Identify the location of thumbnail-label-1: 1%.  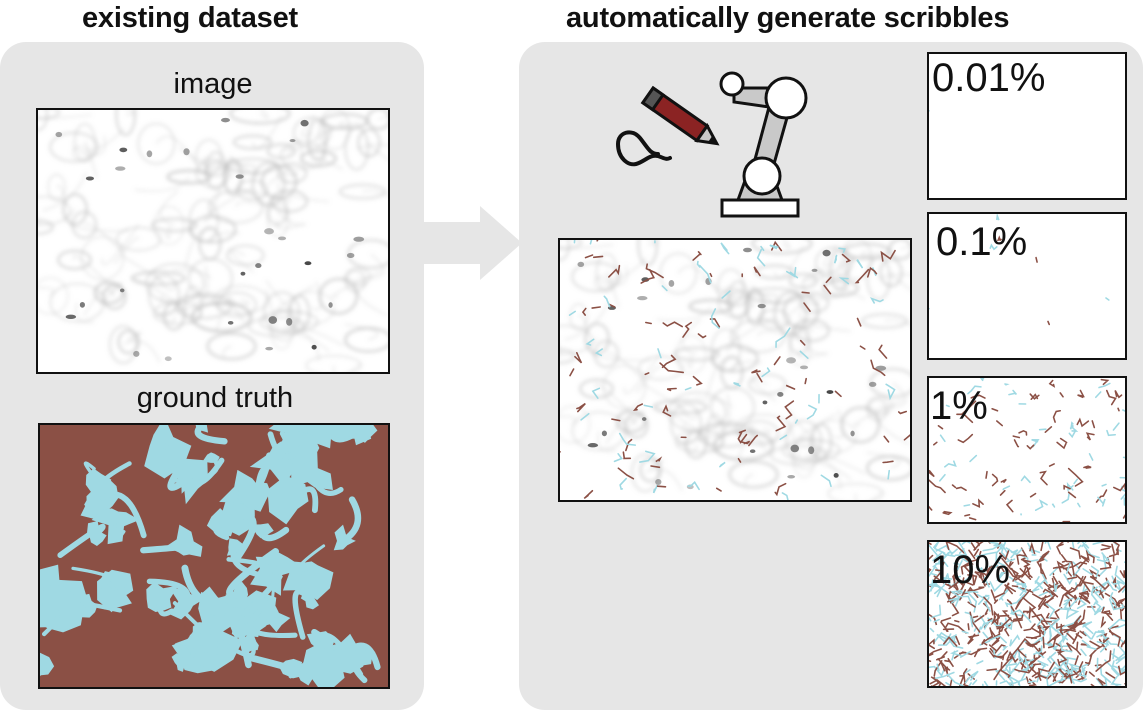
(959, 406).